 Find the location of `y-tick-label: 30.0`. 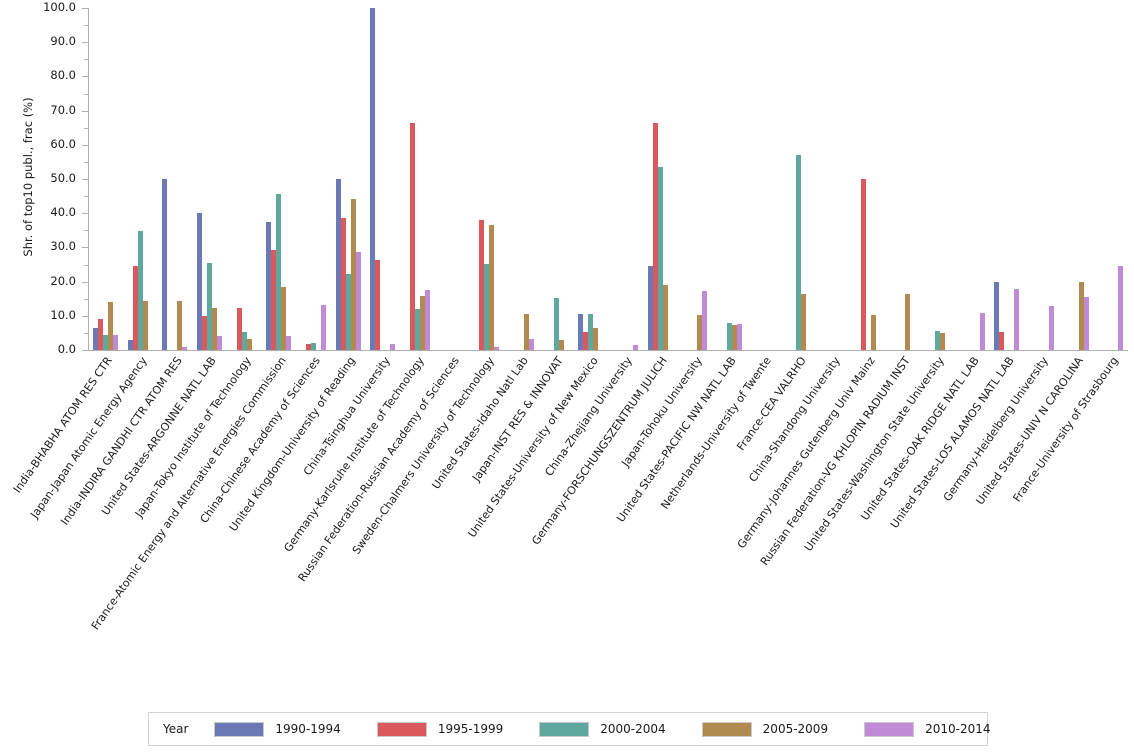

y-tick-label: 30.0 is located at coordinates (63, 246).